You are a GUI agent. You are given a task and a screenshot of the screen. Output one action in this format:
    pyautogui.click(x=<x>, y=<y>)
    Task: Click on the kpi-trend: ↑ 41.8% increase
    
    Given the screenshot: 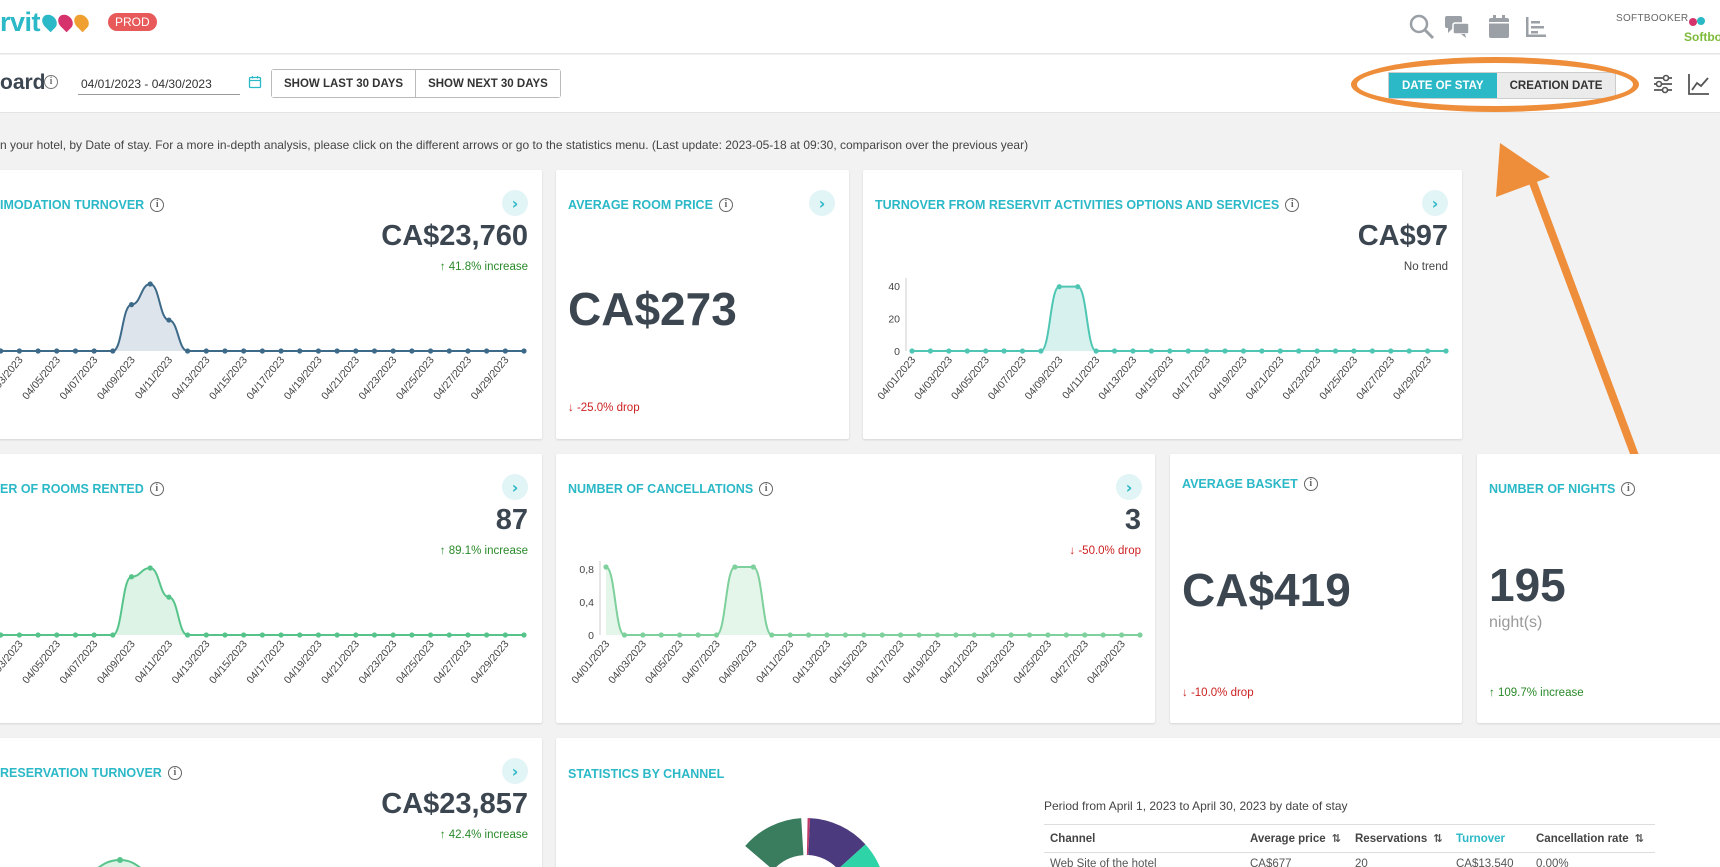 What is the action you would take?
    pyautogui.click(x=483, y=267)
    